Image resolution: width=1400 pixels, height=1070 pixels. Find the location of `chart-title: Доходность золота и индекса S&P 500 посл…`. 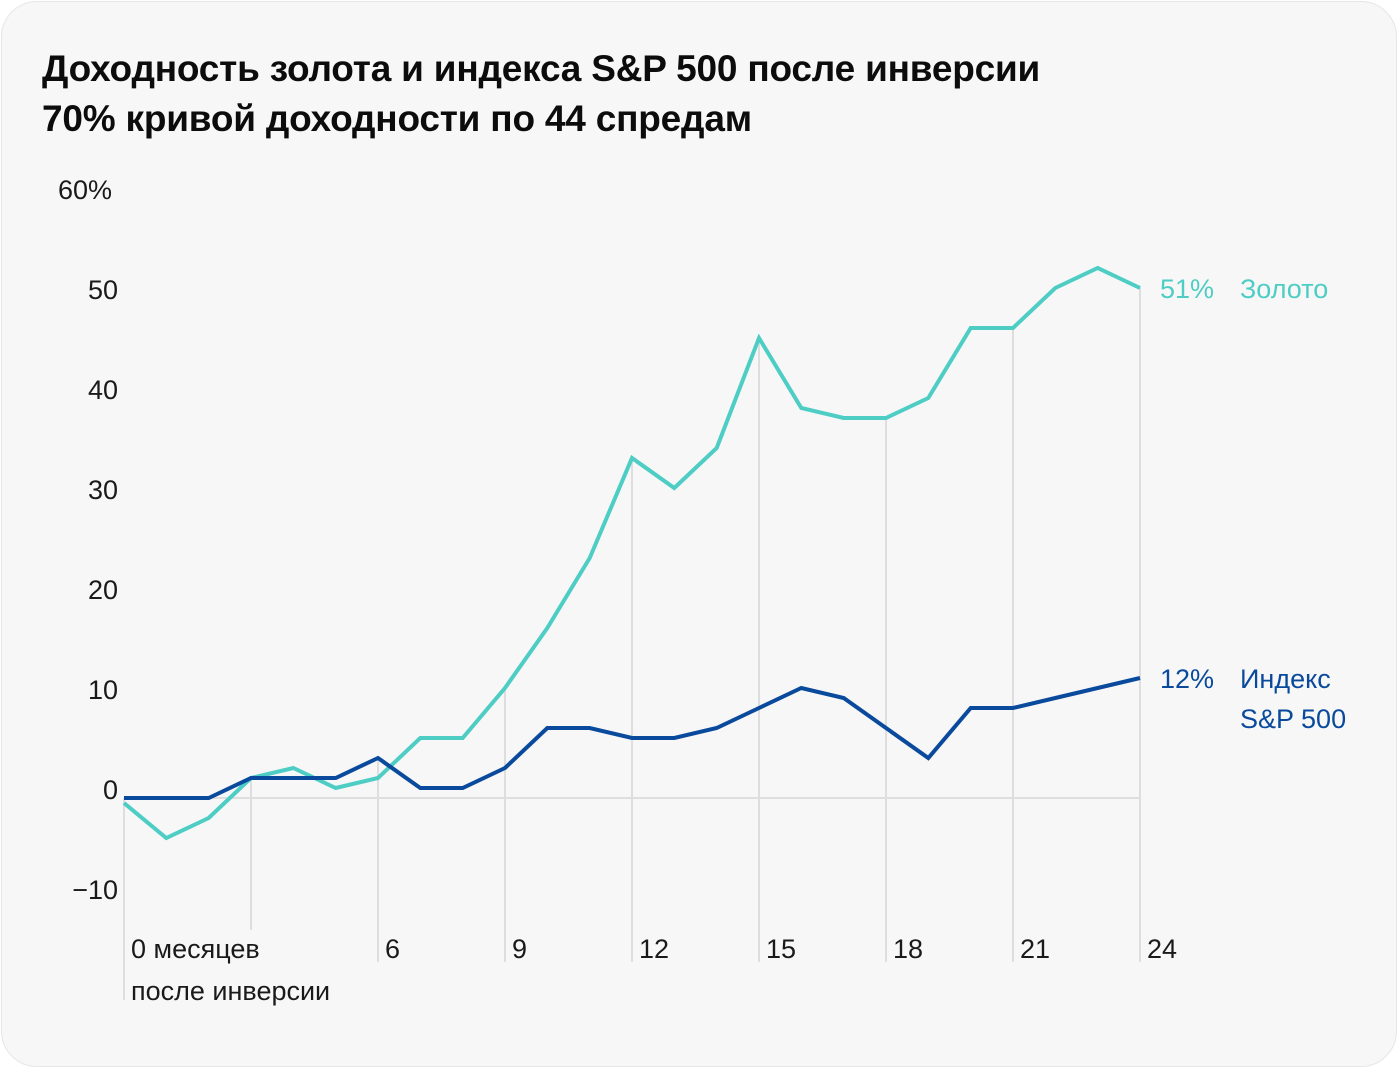

chart-title: Доходность золота и индекса S&P 500 посл… is located at coordinates (541, 94).